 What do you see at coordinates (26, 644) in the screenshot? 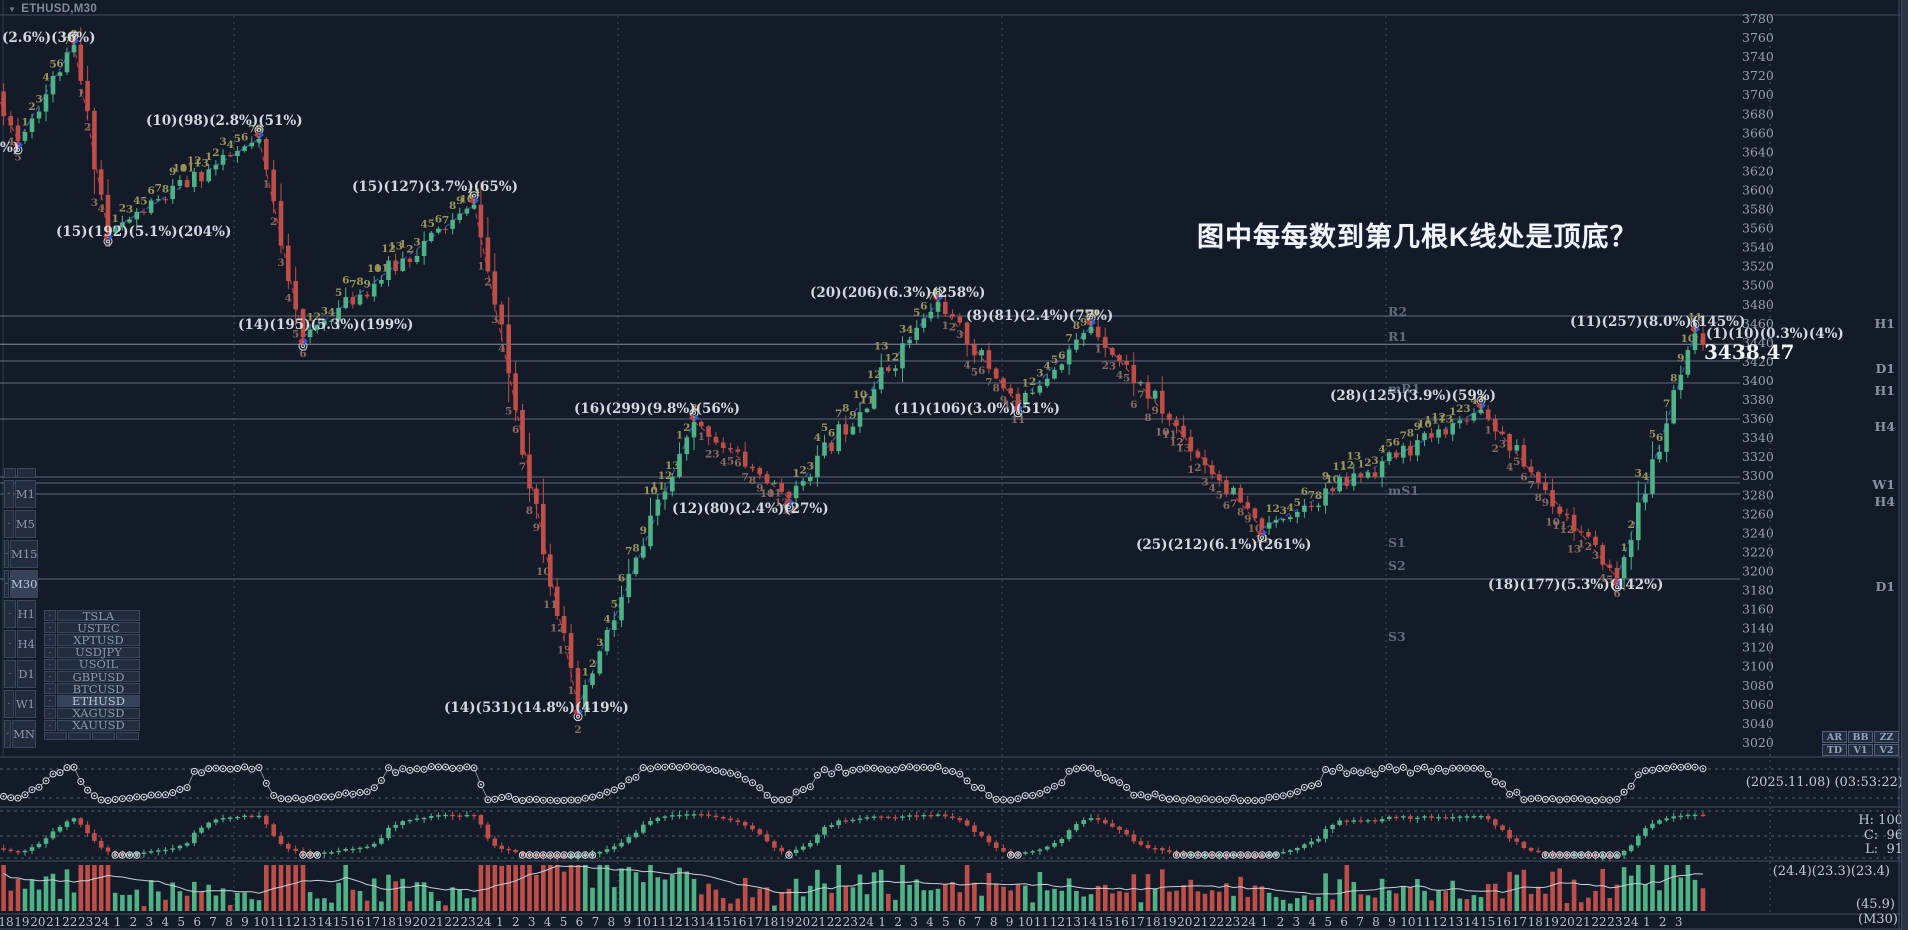
I see `timeframe-button-H4: H4` at bounding box center [26, 644].